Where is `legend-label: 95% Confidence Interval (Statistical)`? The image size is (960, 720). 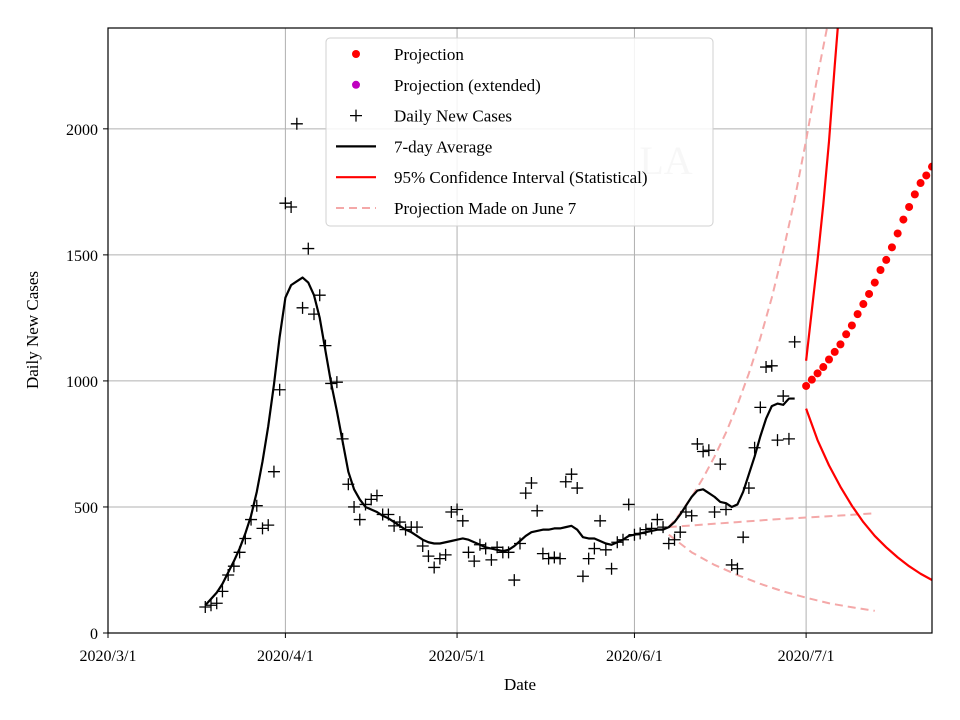 legend-label: 95% Confidence Interval (Statistical) is located at coordinates (521, 177).